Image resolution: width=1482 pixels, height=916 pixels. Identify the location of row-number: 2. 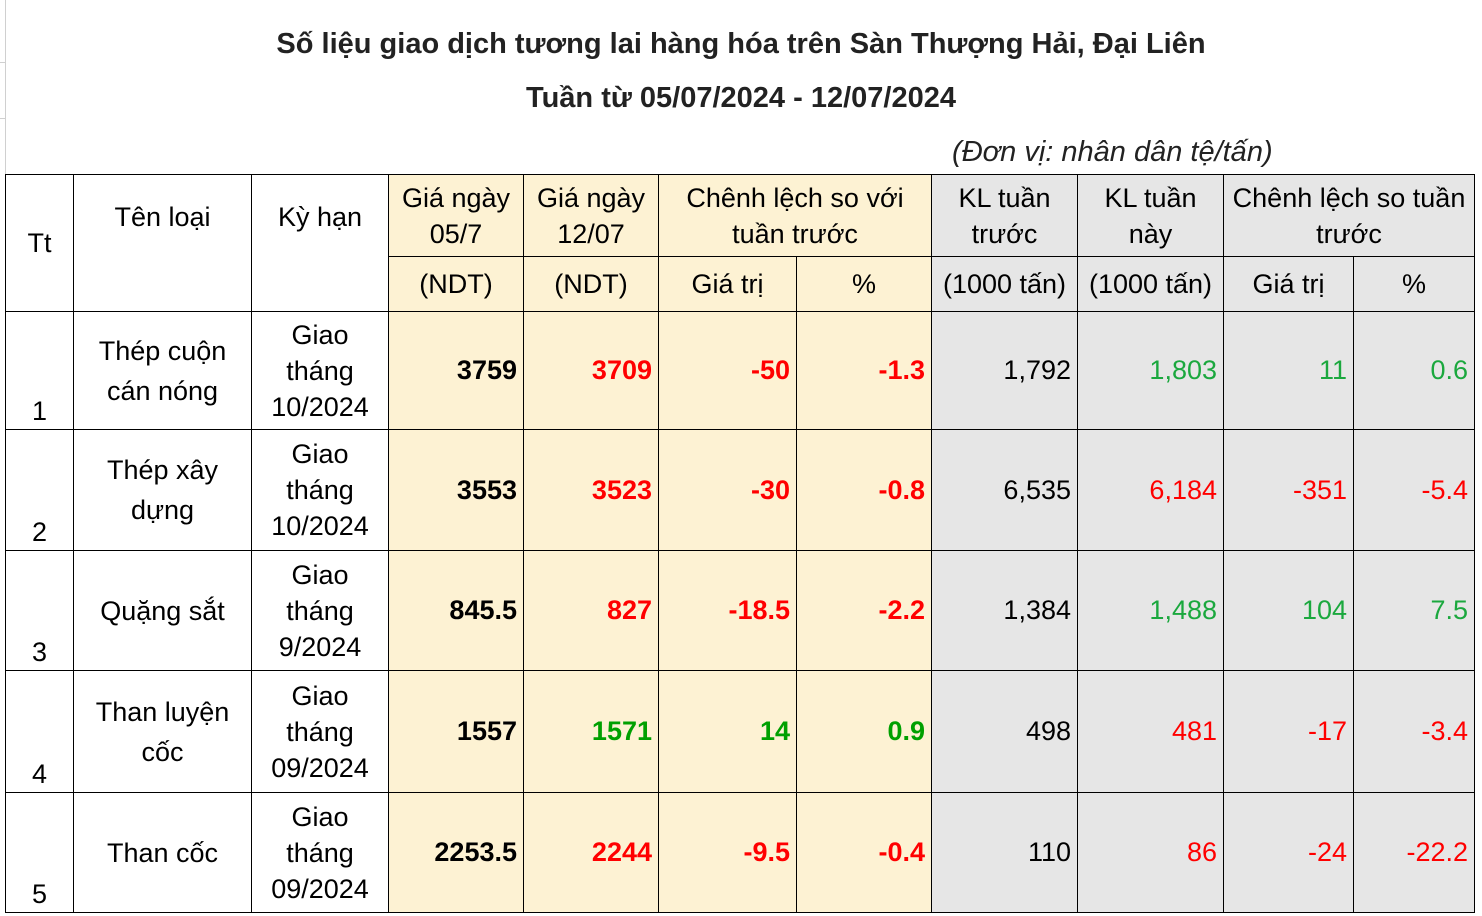
(39, 490).